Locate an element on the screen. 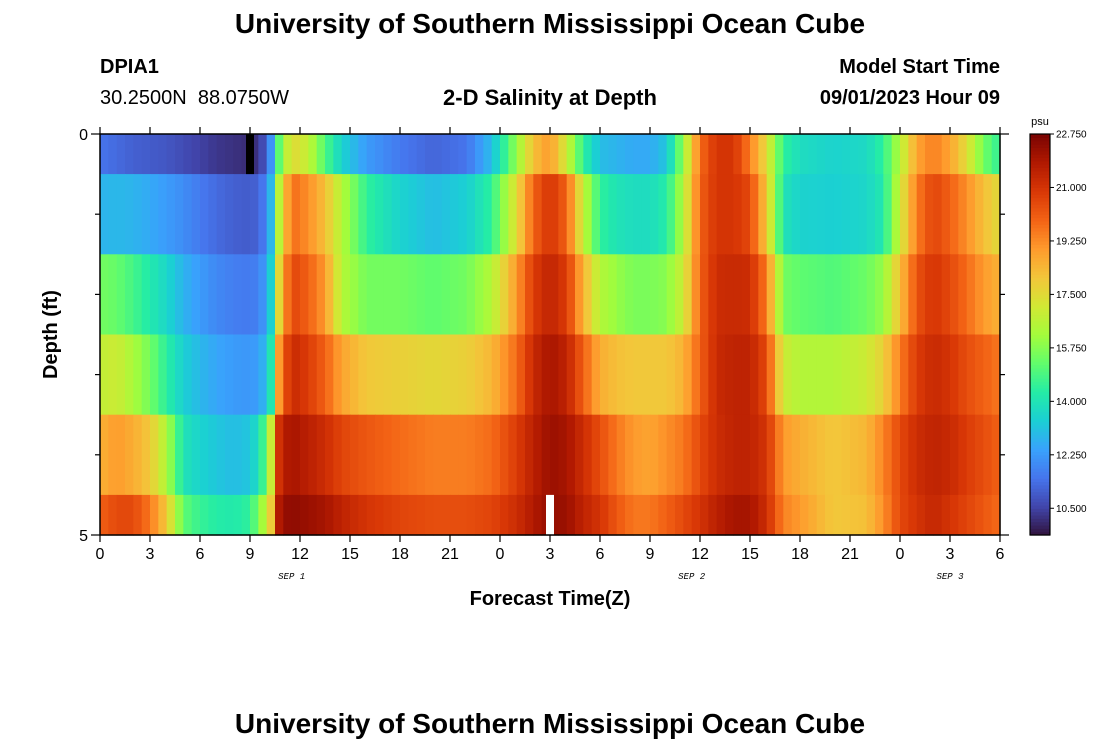 The image size is (1100, 750). x-tick-label: 0 is located at coordinates (500, 554).